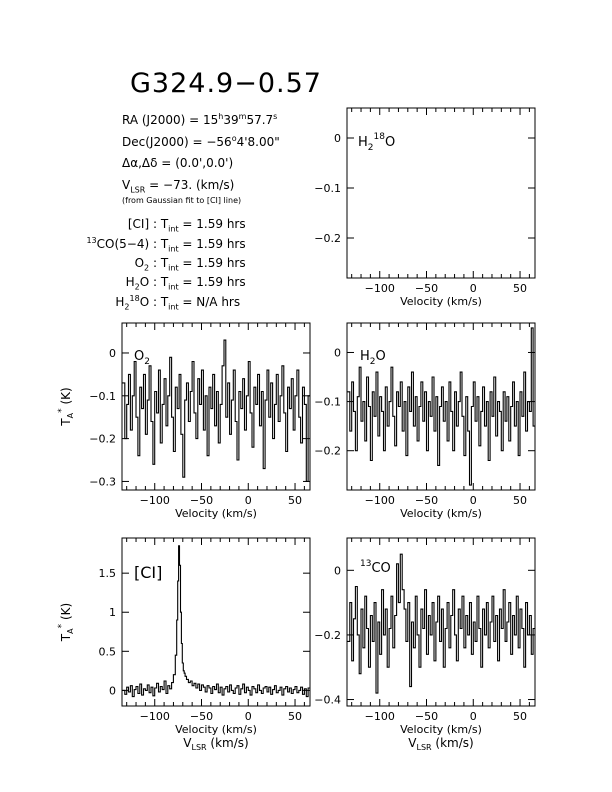  I want to click on tint-row: H2O : Tint = 1.59 hrs, so click(163, 283).